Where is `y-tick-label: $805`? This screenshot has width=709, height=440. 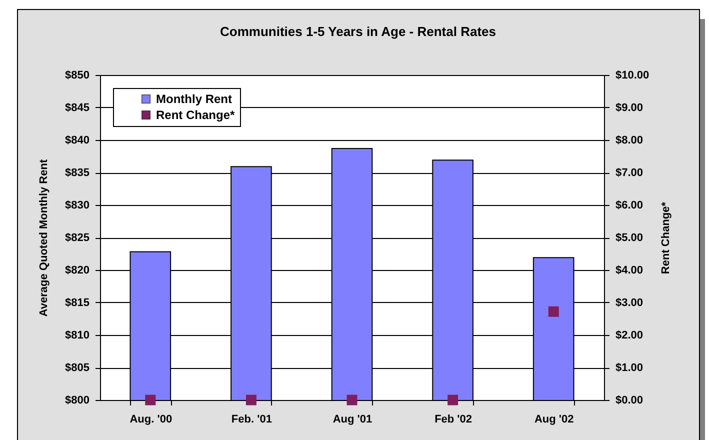 y-tick-label: $805 is located at coordinates (77, 368).